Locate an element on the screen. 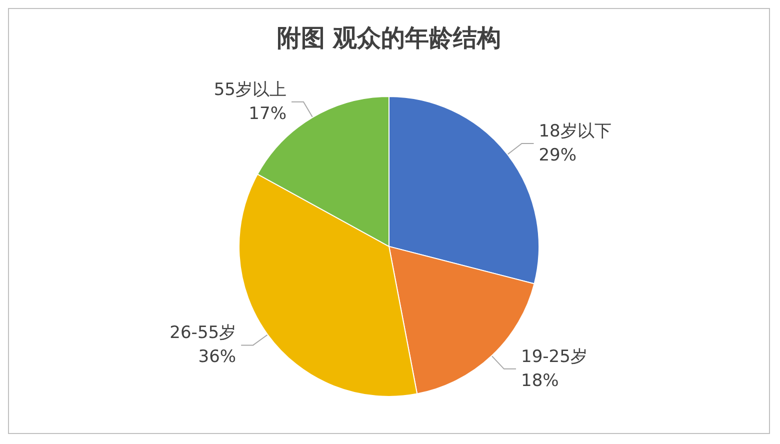  slice-label: 19-25岁 is located at coordinates (554, 356).